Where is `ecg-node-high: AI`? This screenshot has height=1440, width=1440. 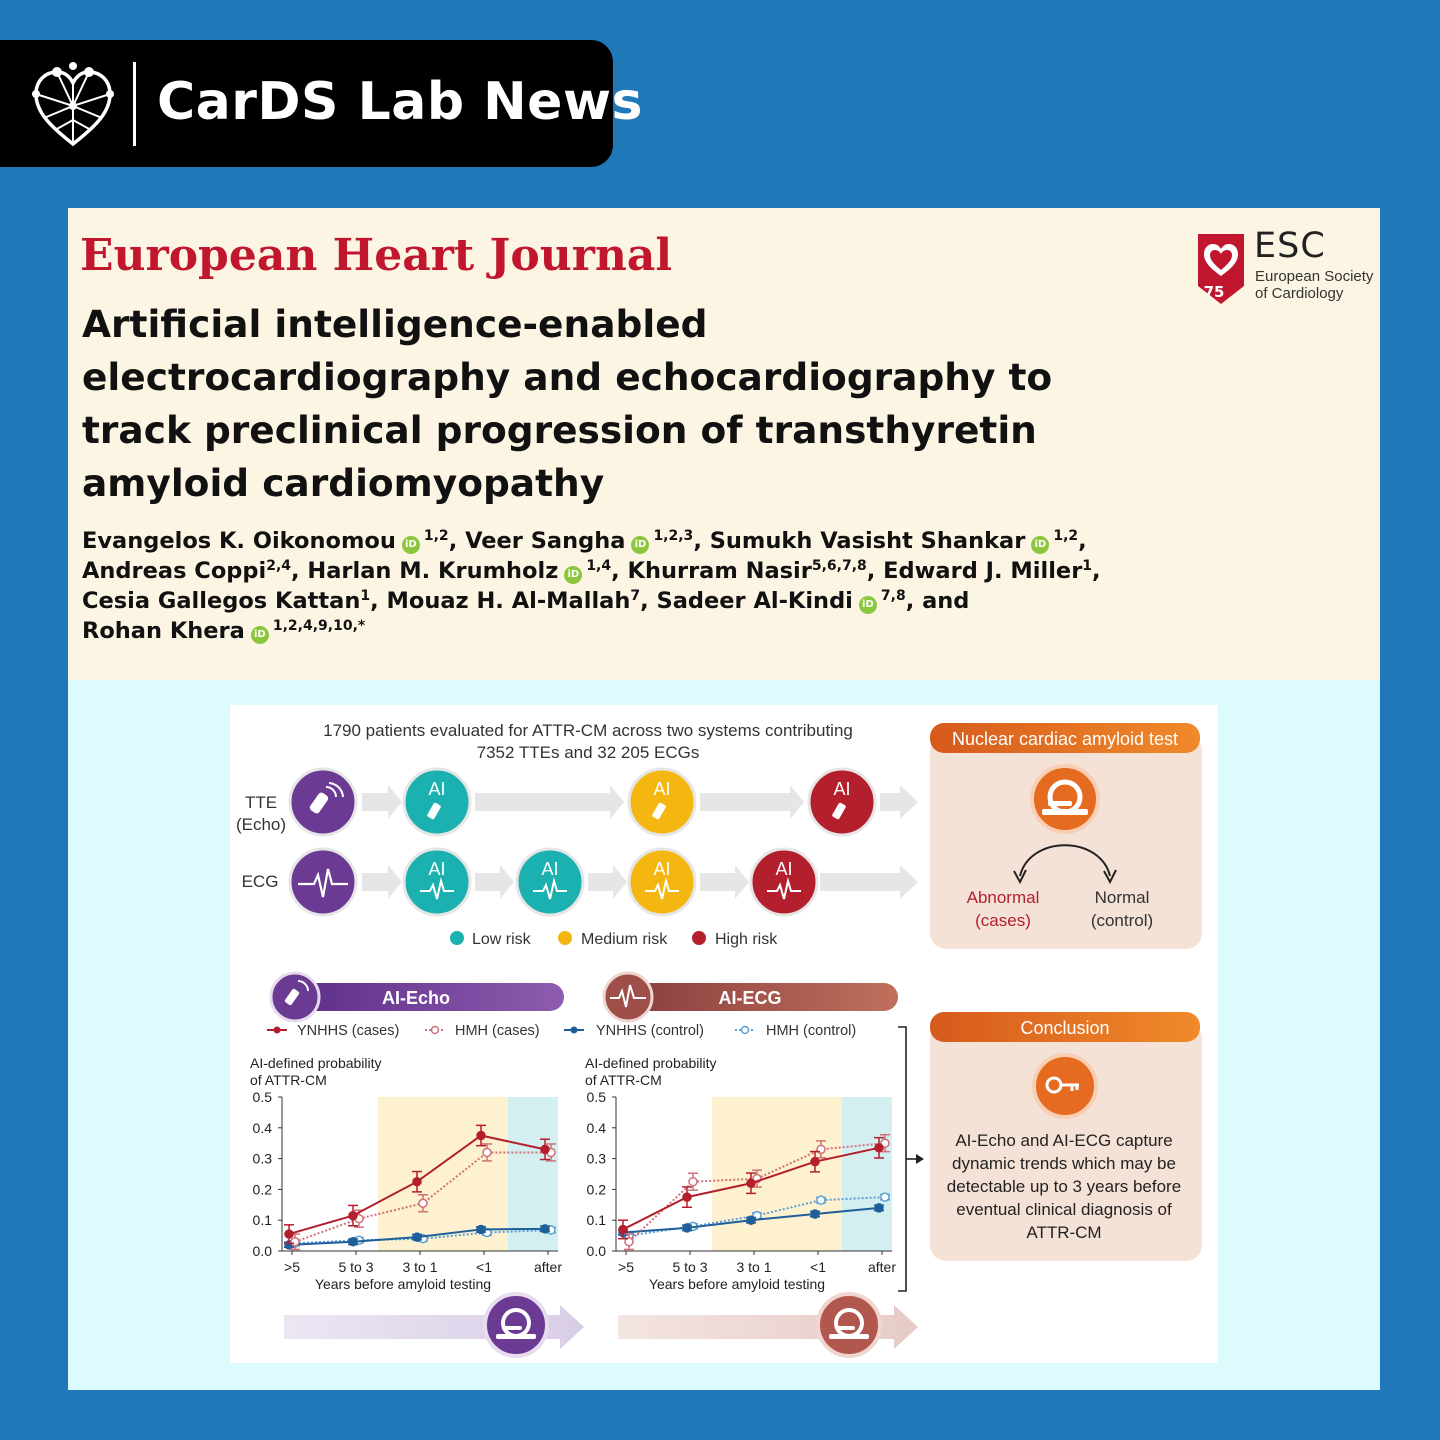
ecg-node-high: AI is located at coordinates (784, 882).